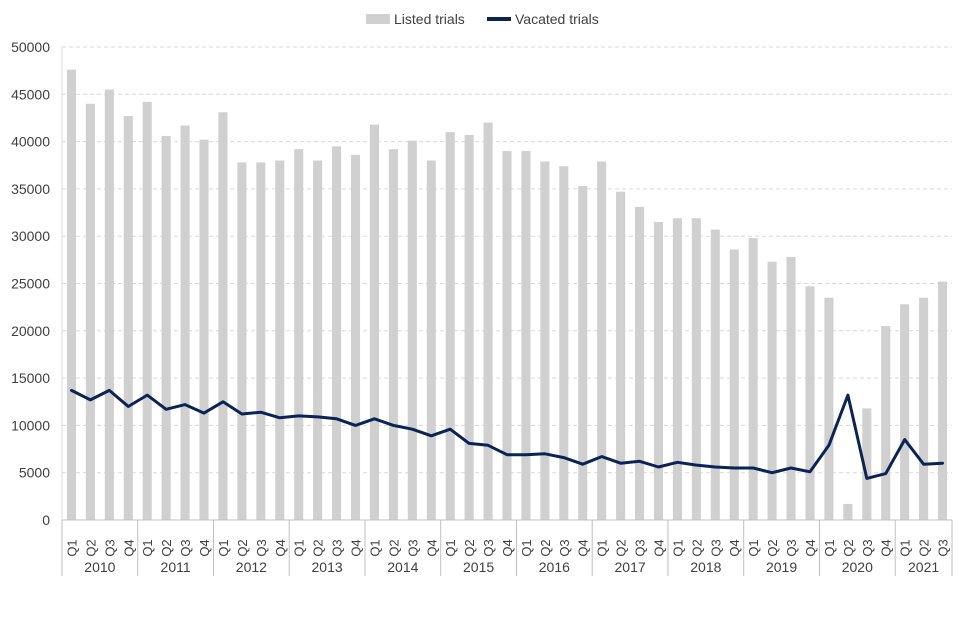 The width and height of the screenshot is (960, 640). What do you see at coordinates (30, 94) in the screenshot?
I see `y-tick-label: 45000` at bounding box center [30, 94].